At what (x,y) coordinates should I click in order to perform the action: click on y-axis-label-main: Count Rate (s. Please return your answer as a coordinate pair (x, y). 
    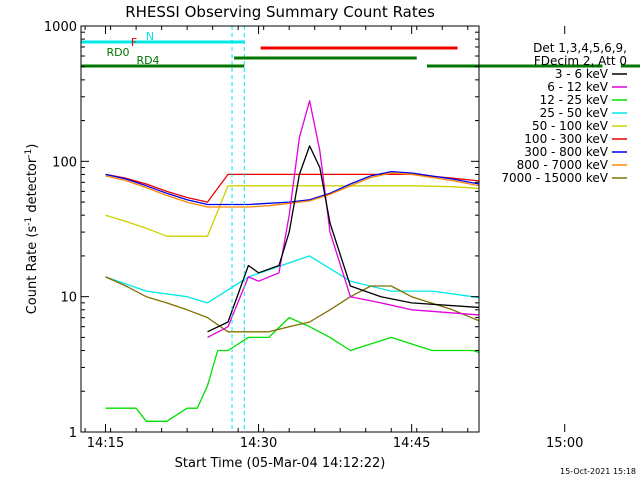
    Looking at the image, I should click on (32, 270).